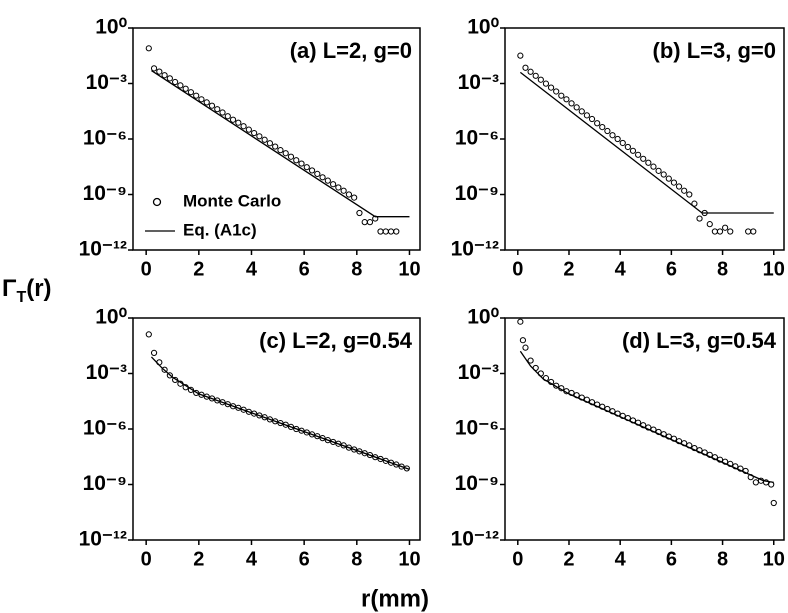 Image resolution: width=788 pixels, height=613 pixels. Describe the element at coordinates (232, 200) in the screenshot. I see `legend-label: Monte Carlo` at that location.